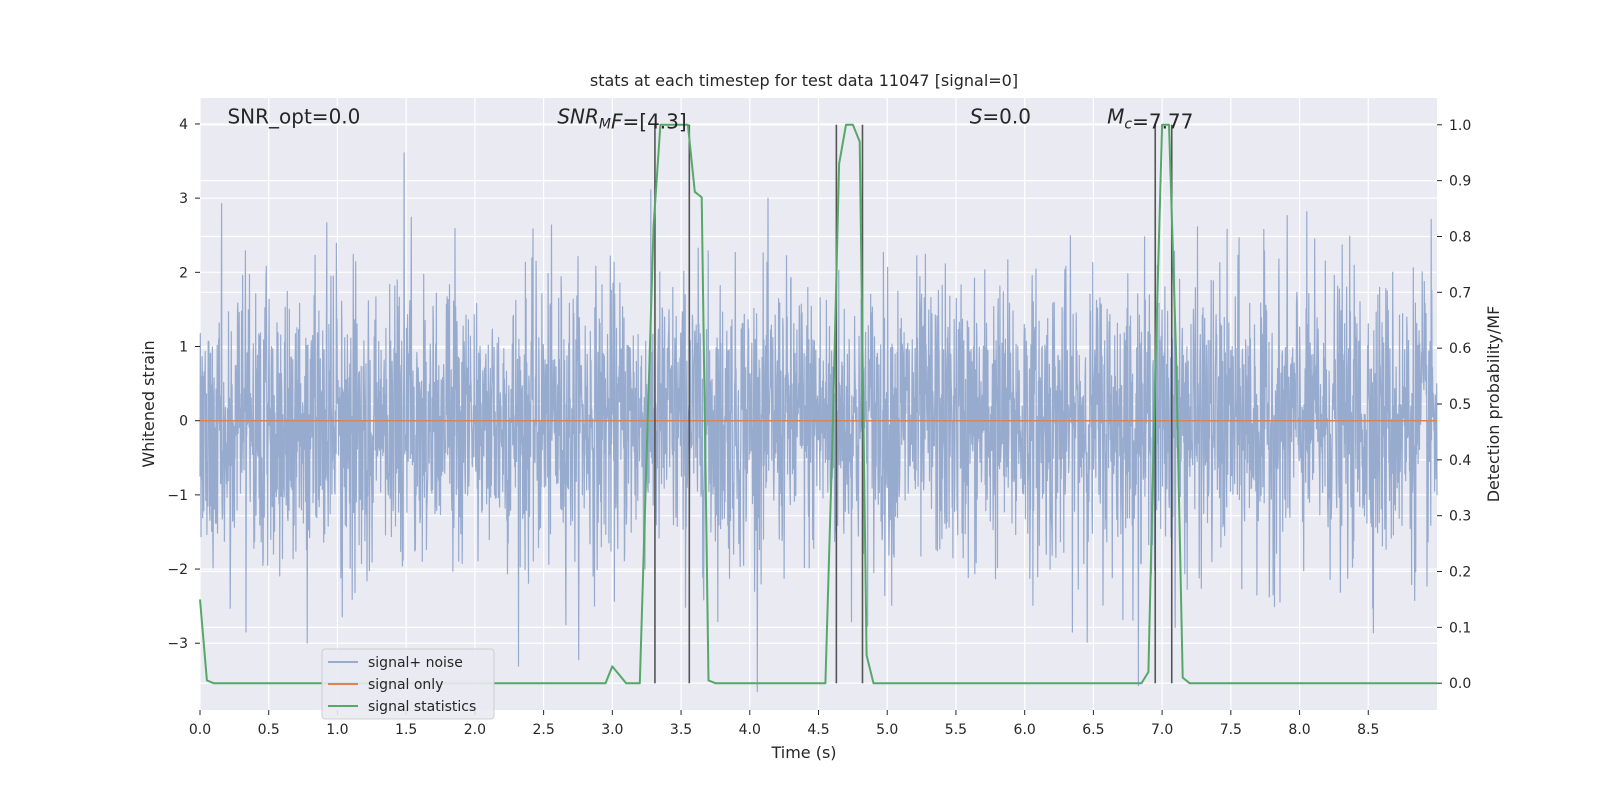  I want to click on y-tick-label: −1, so click(177, 496).